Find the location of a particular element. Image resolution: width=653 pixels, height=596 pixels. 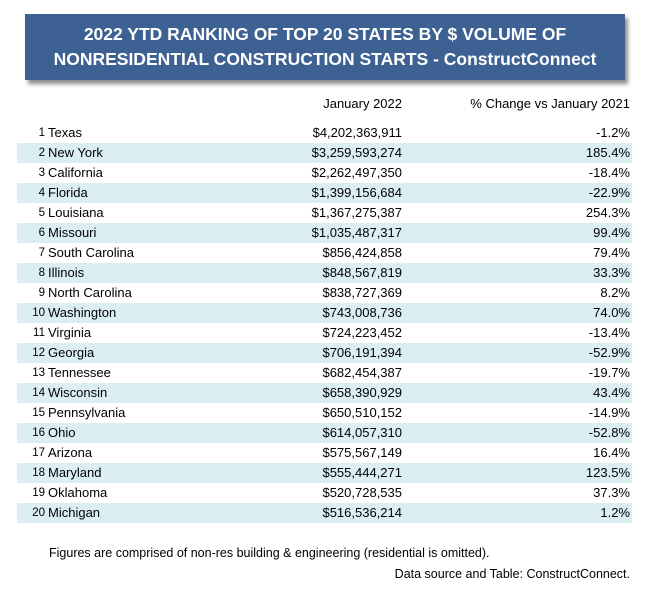

value-cell: $856,424,858 is located at coordinates (362, 252).